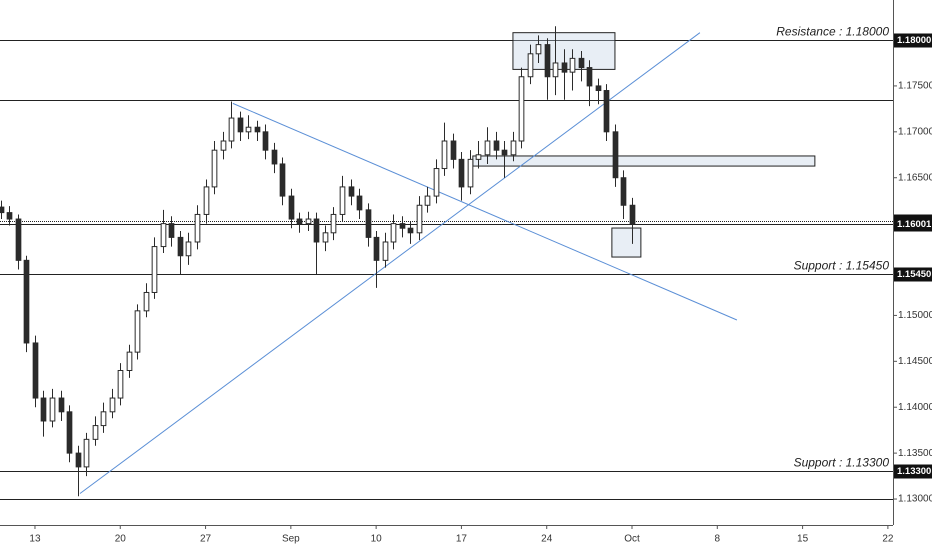 The width and height of the screenshot is (932, 550). Describe the element at coordinates (915, 131) in the screenshot. I see `y-tick-label: 1.17000` at that location.